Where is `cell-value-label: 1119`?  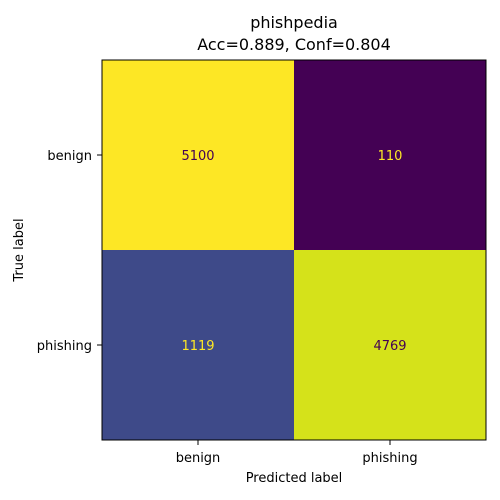
cell-value-label: 1119 is located at coordinates (197, 346).